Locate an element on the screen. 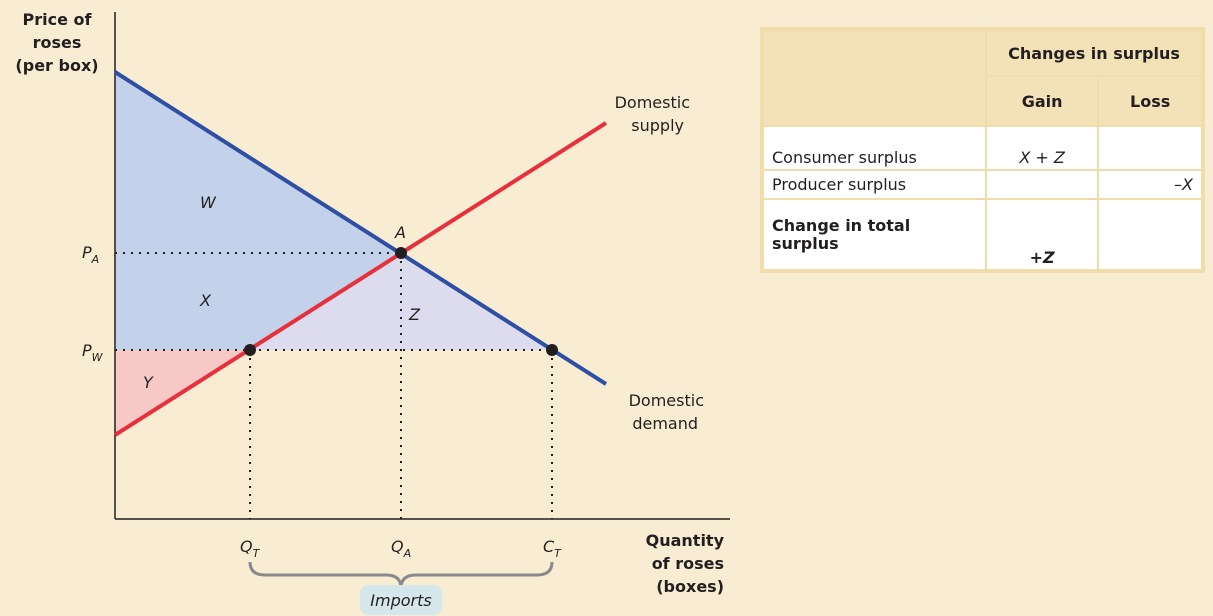 This screenshot has height=616, width=1213. region-label: Z is located at coordinates (414, 314).